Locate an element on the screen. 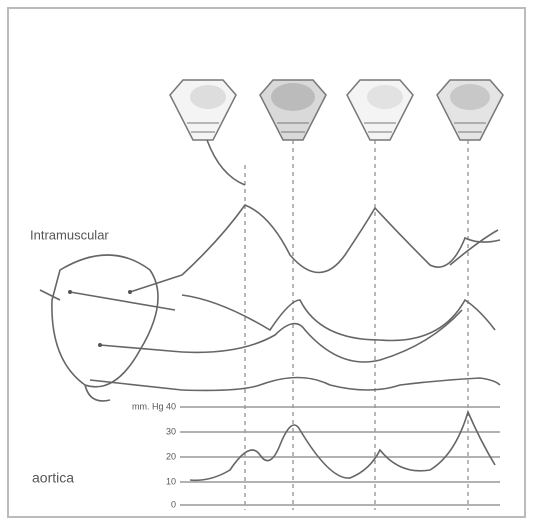 Image resolution: width=533 pixels, height=525 pixels. lower-label: aortica is located at coordinates (53, 478).